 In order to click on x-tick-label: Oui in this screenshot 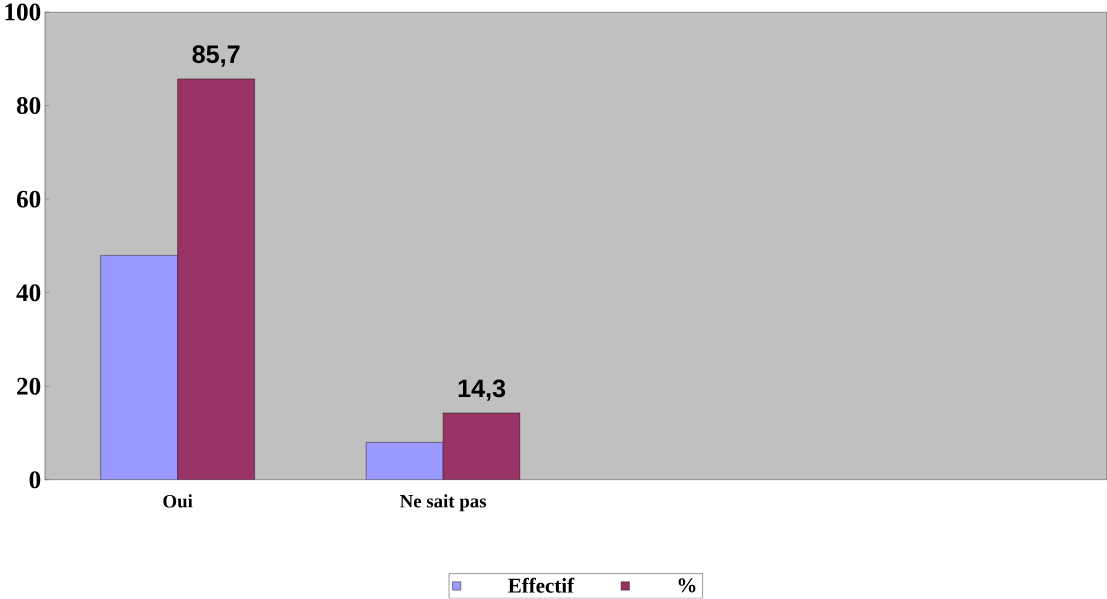, I will do `click(178, 501)`.